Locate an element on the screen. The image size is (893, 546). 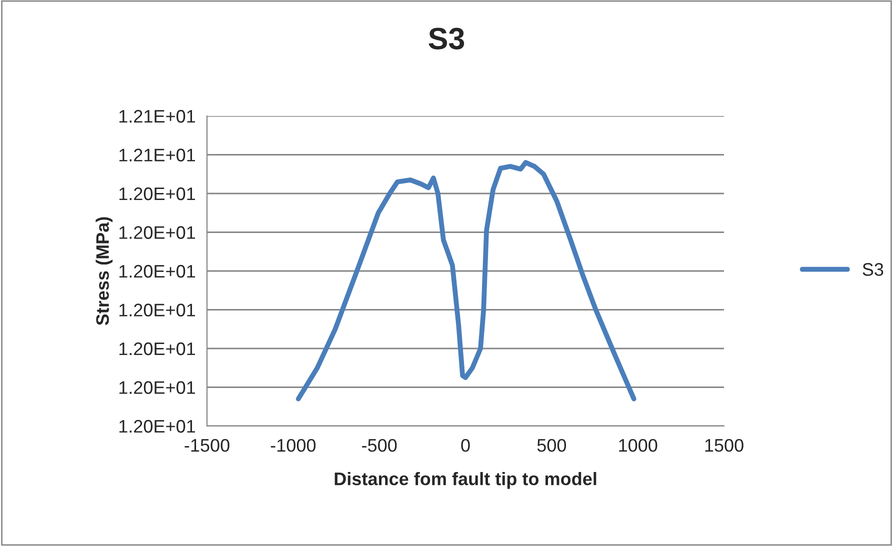
legend-label: S3 is located at coordinates (873, 269).